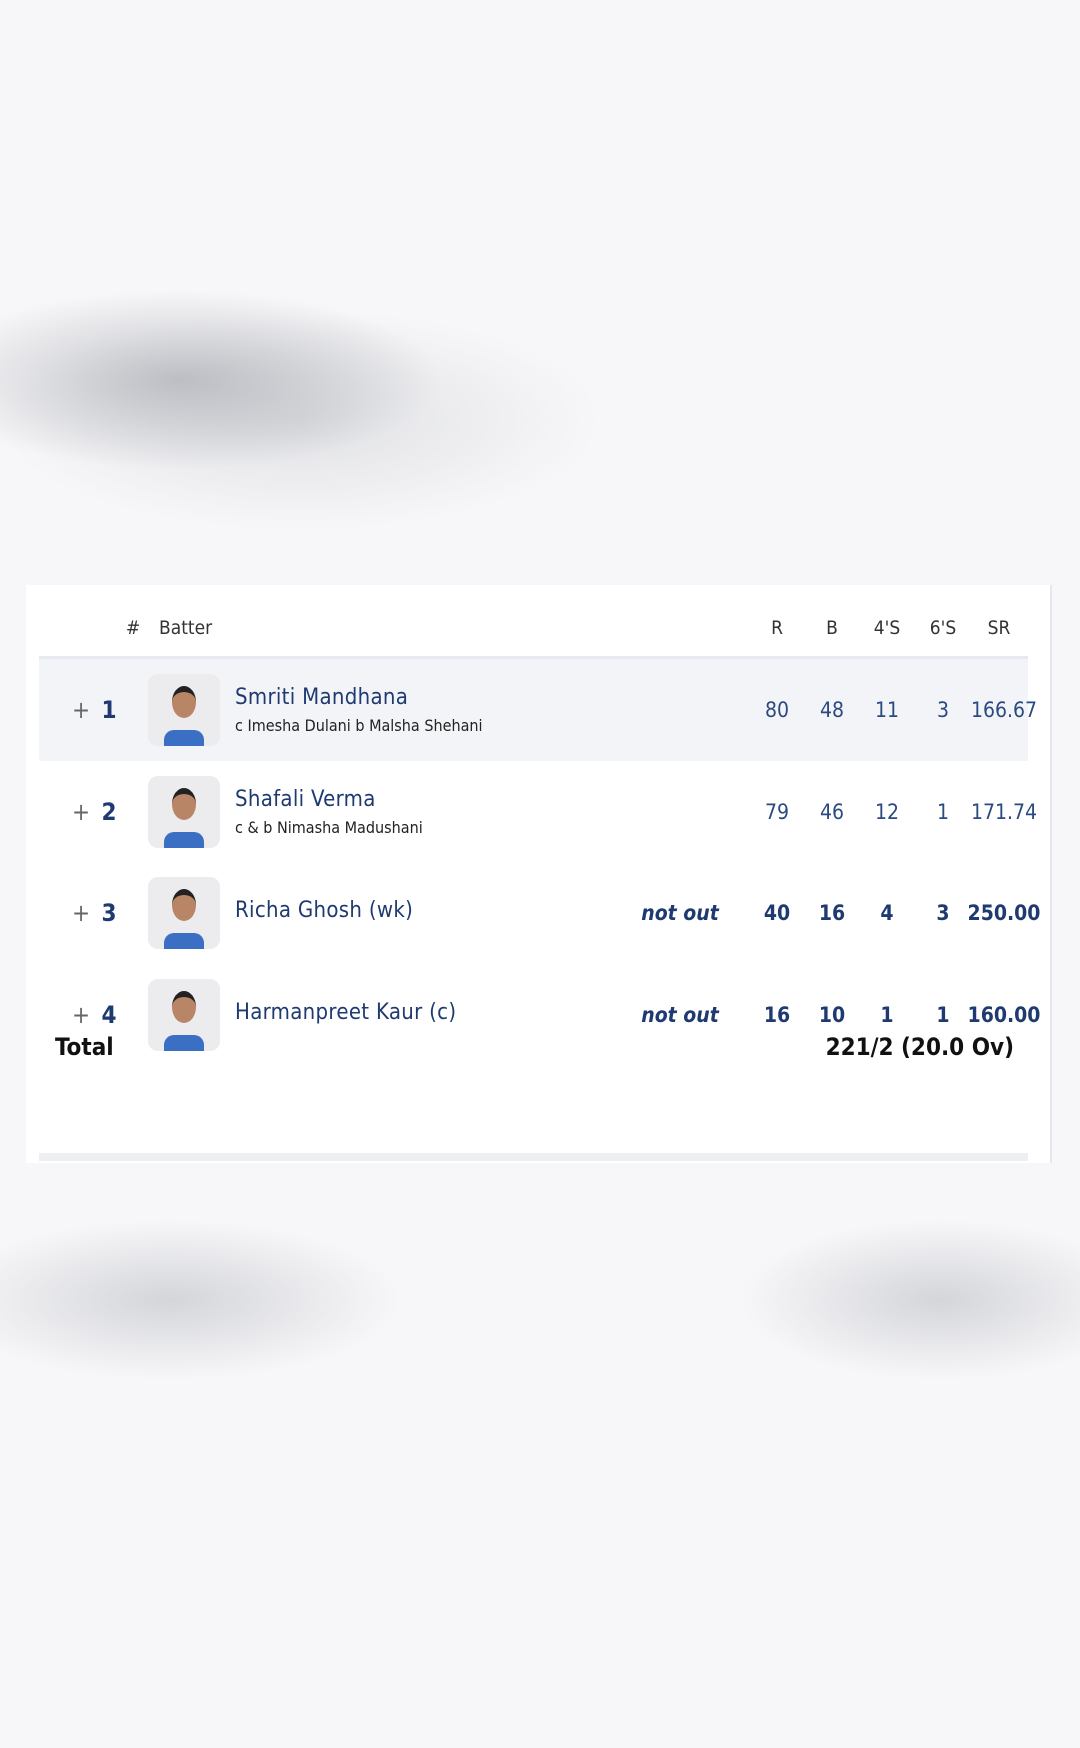  Describe the element at coordinates (329, 827) in the screenshot. I see `dismissal: c & b Nimasha Madushani` at that location.